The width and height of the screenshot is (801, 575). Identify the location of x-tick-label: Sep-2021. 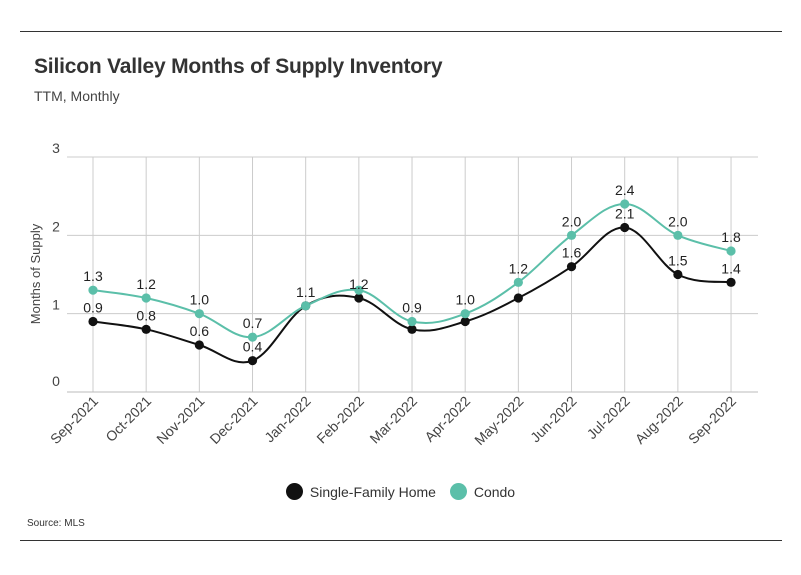
(74, 420).